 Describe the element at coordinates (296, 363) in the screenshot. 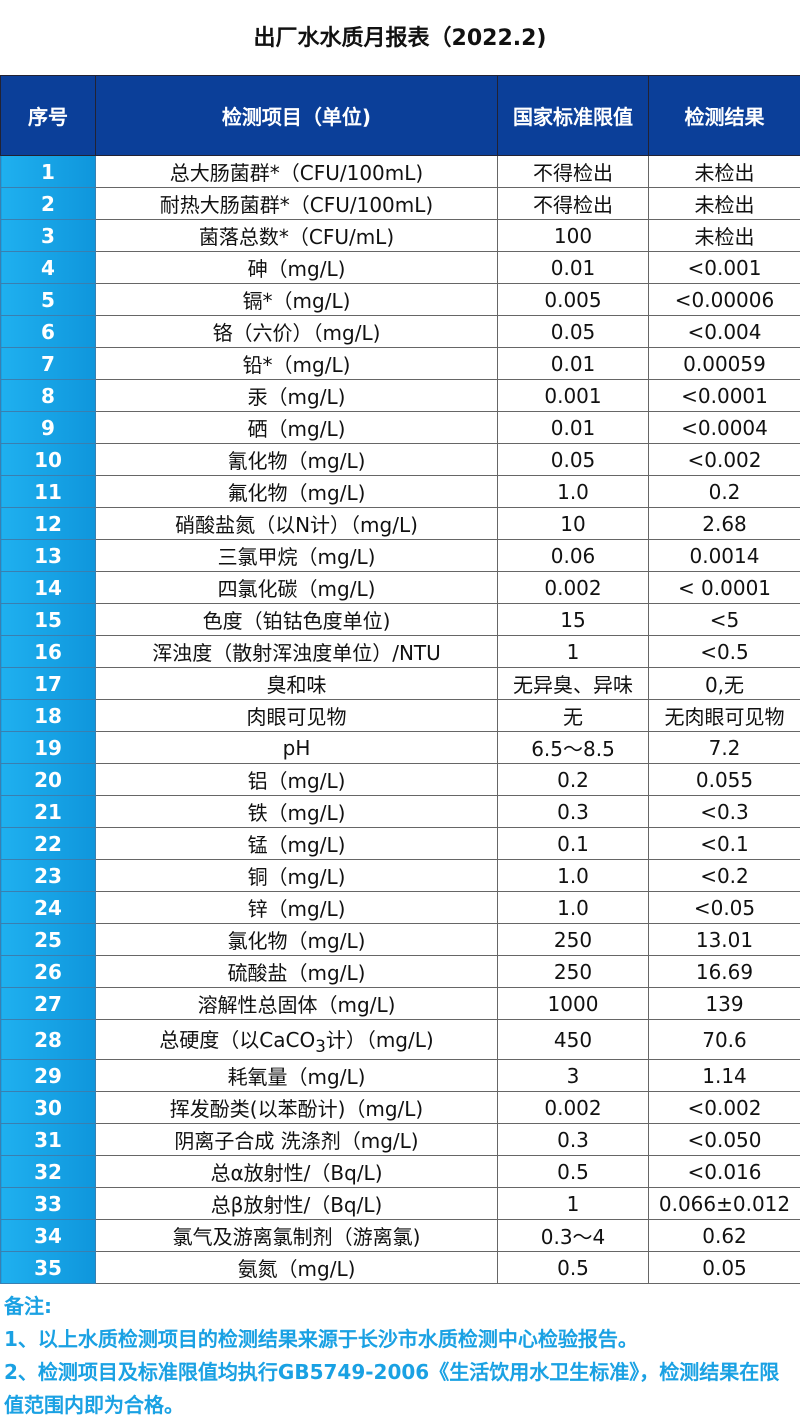

I see `item-name: 铅*（mg/L)` at that location.